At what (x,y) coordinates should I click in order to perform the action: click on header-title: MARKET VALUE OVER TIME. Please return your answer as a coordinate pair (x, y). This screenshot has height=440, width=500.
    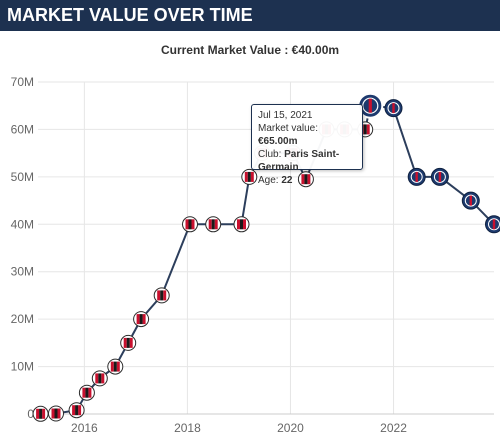
    Looking at the image, I should click on (130, 15).